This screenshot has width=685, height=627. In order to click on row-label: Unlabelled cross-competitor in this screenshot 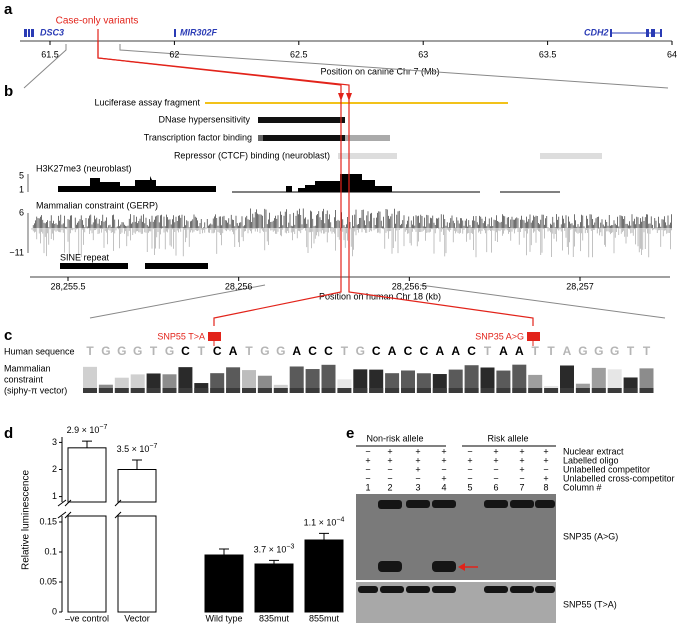, I will do `click(619, 478)`.